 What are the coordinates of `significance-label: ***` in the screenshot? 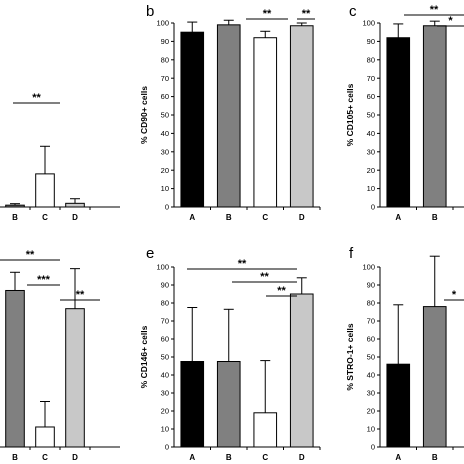 It's located at (44, 280).